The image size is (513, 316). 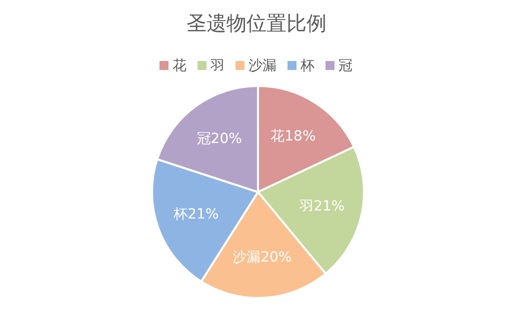 What do you see at coordinates (195, 214) in the screenshot?
I see `data-label: 杯21%` at bounding box center [195, 214].